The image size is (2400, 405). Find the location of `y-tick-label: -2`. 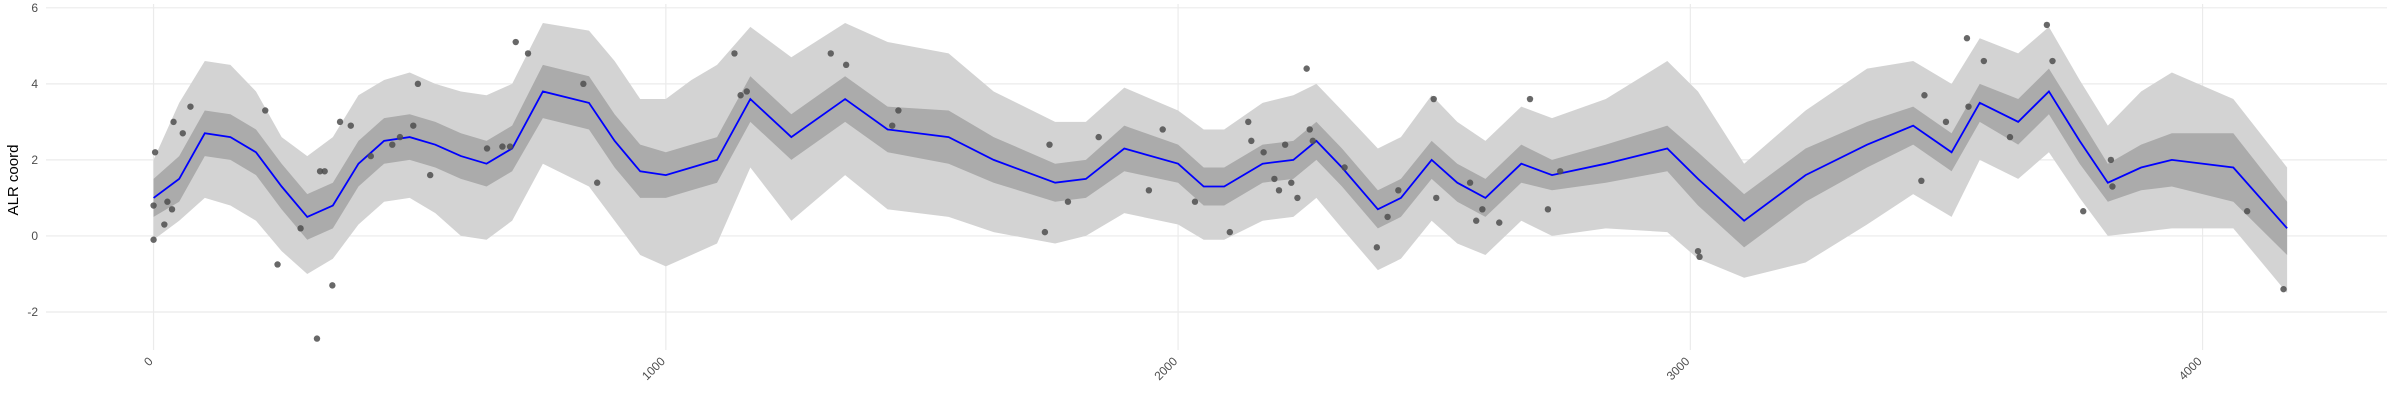

y-tick-label: -2 is located at coordinates (32, 312).